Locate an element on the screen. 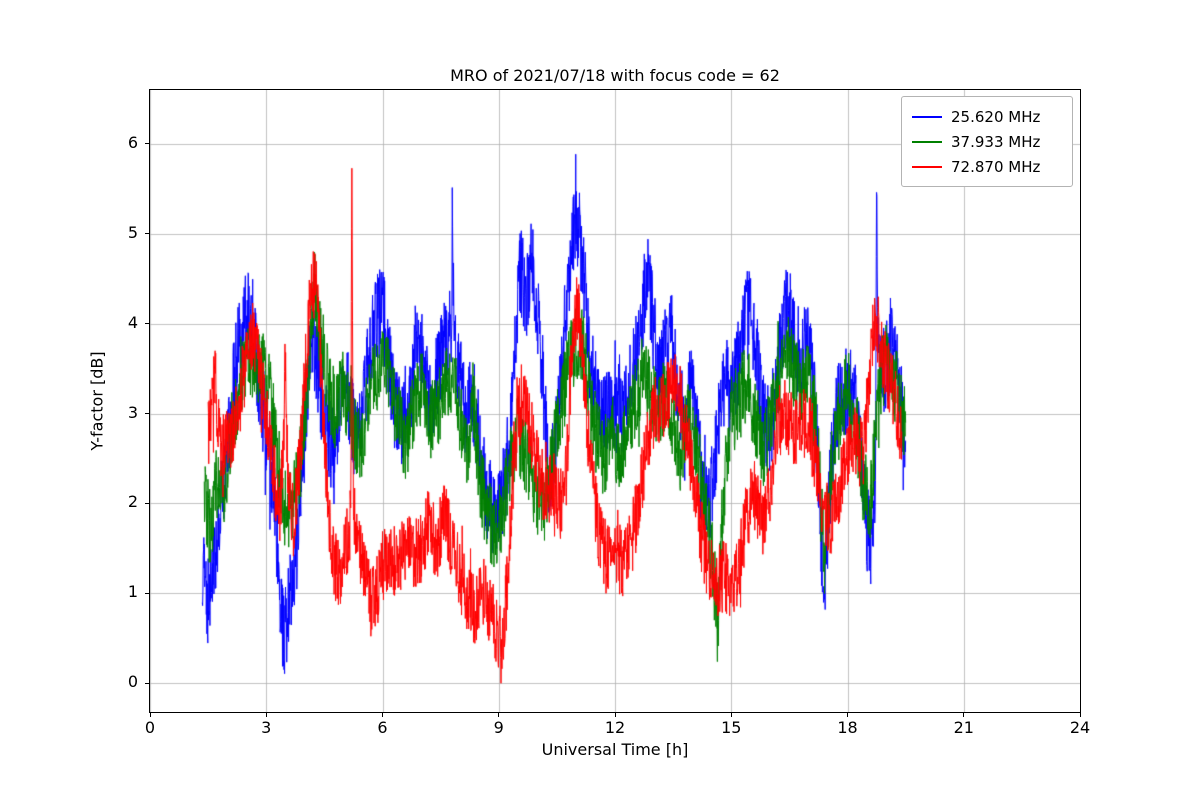 The width and height of the screenshot is (1200, 800). legend-entry: 72.870 MHz is located at coordinates (987, 166).